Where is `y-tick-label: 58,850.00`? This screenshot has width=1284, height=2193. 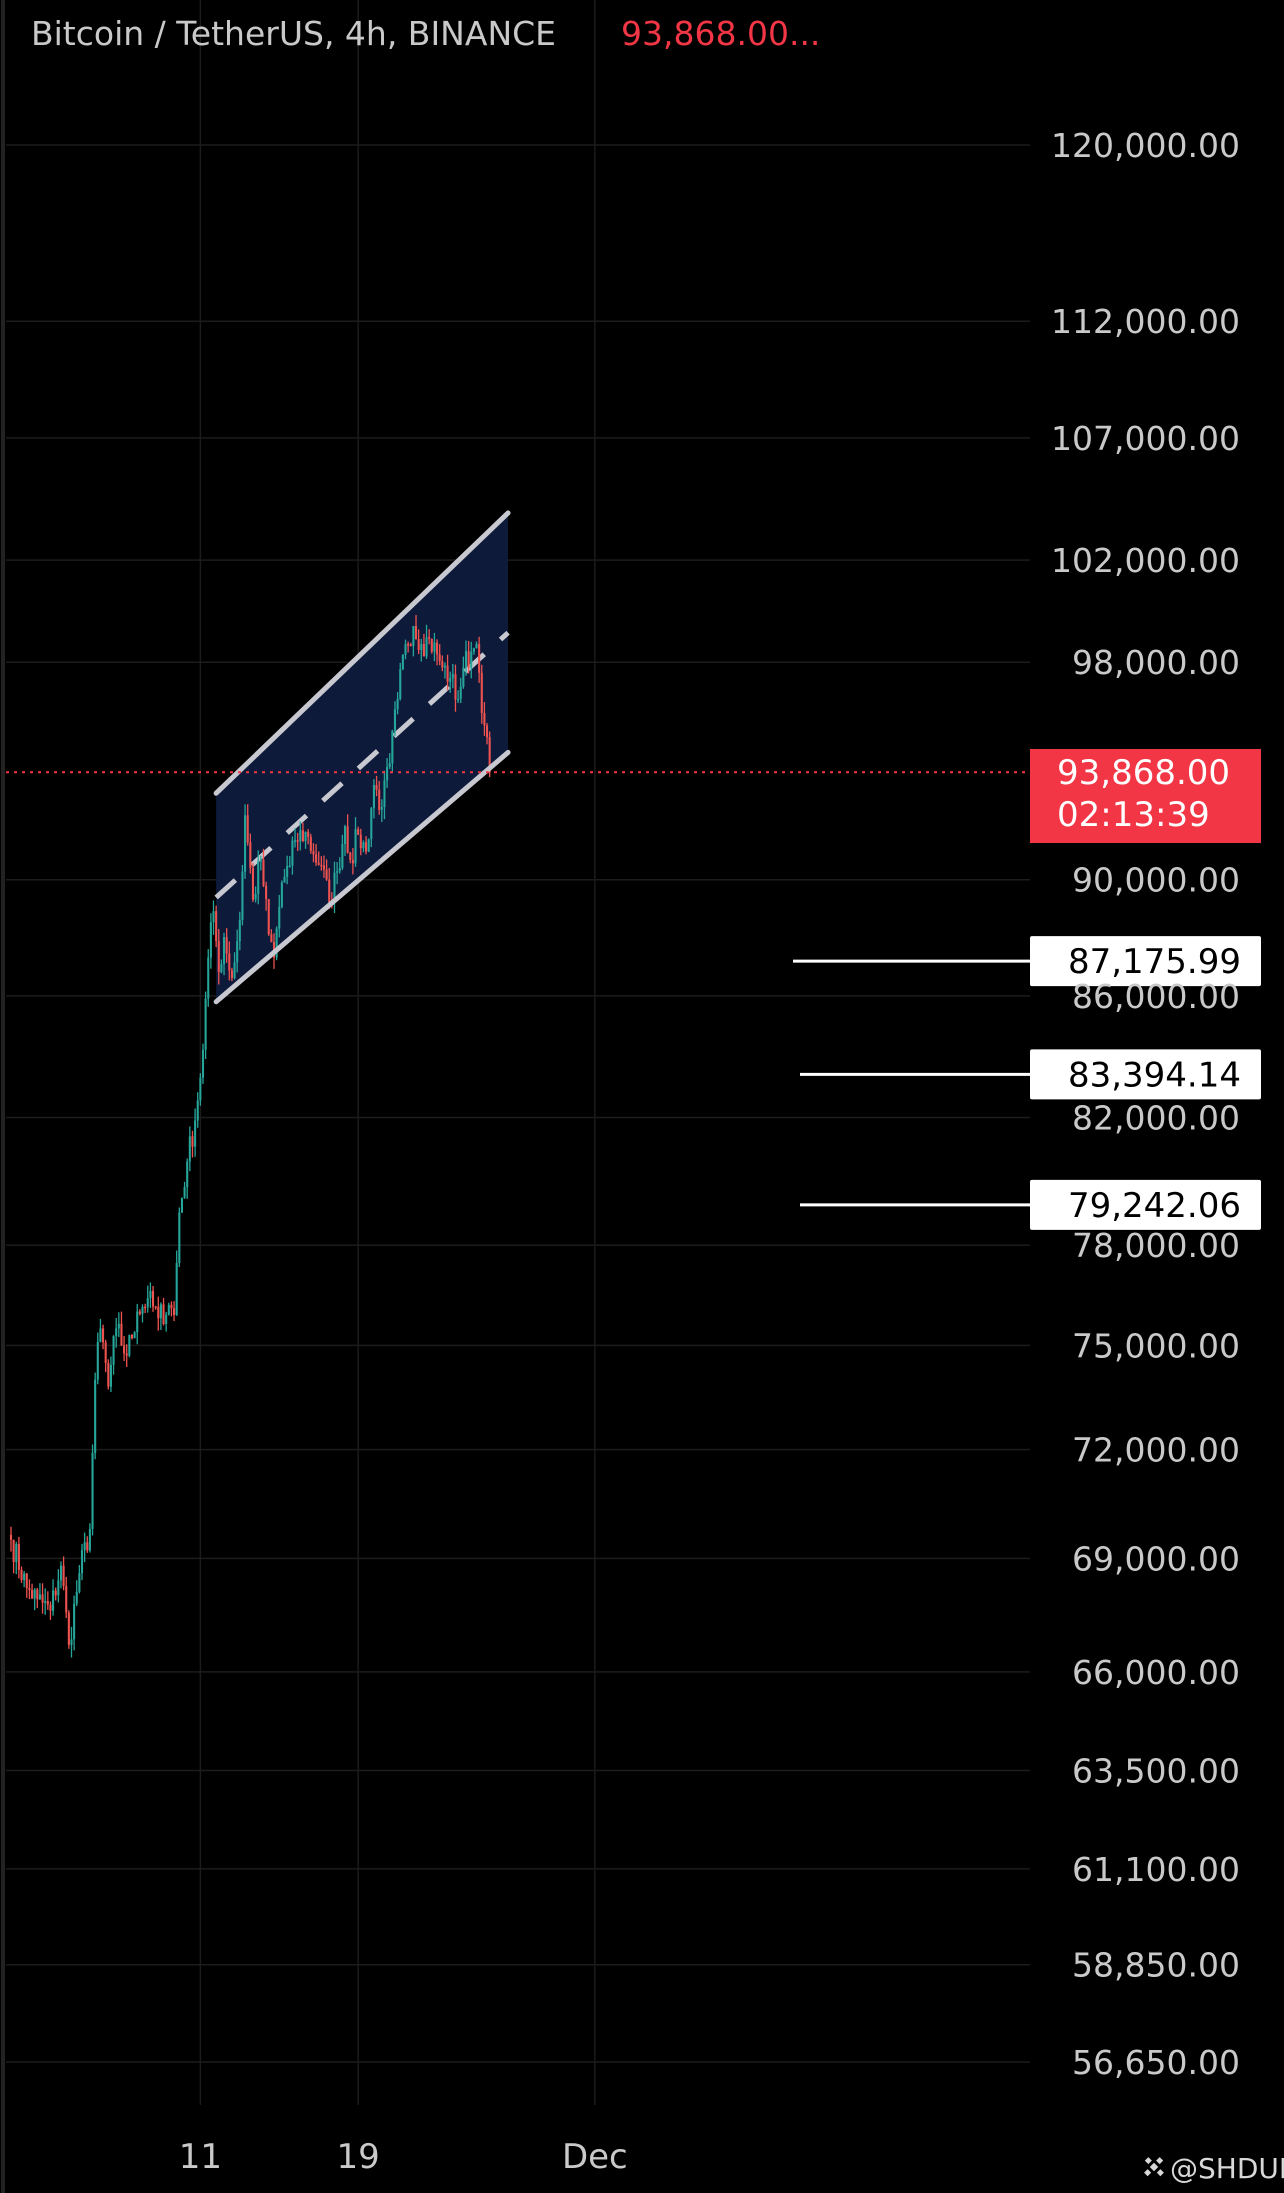
y-tick-label: 58,850.00 is located at coordinates (1156, 1965).